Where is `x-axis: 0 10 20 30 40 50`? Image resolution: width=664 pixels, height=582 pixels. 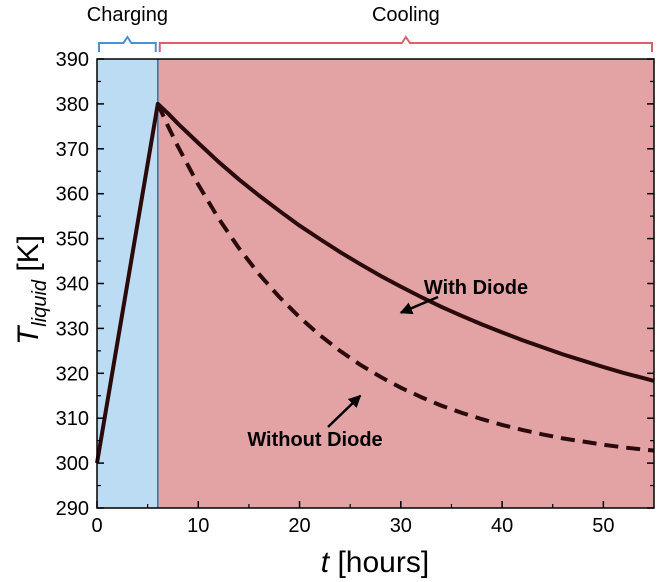 x-axis: 0 10 20 30 40 50 is located at coordinates (352, 519).